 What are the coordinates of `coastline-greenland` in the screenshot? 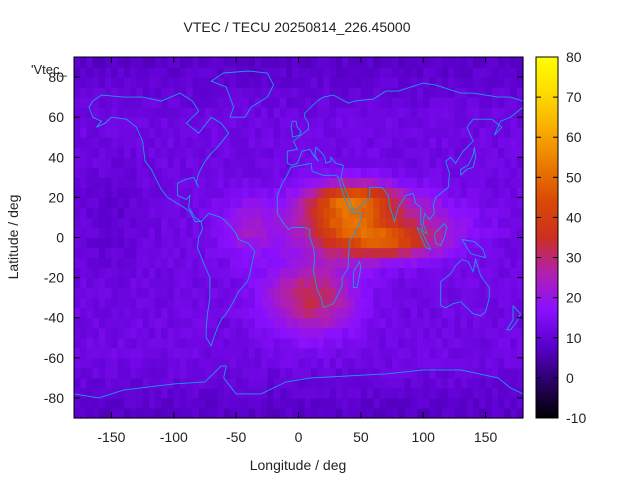 It's located at (242, 94).